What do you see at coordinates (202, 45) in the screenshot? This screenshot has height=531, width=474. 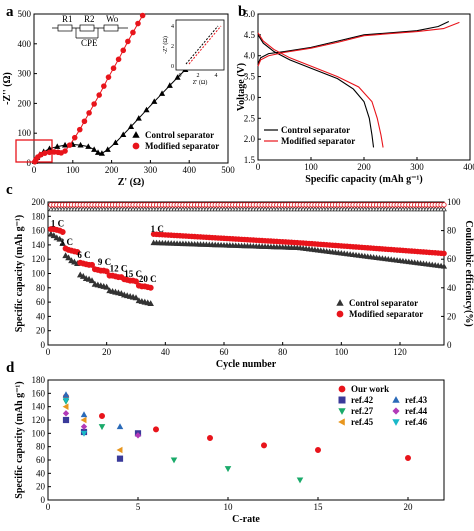 I see `a-inset-line` at bounding box center [202, 45].